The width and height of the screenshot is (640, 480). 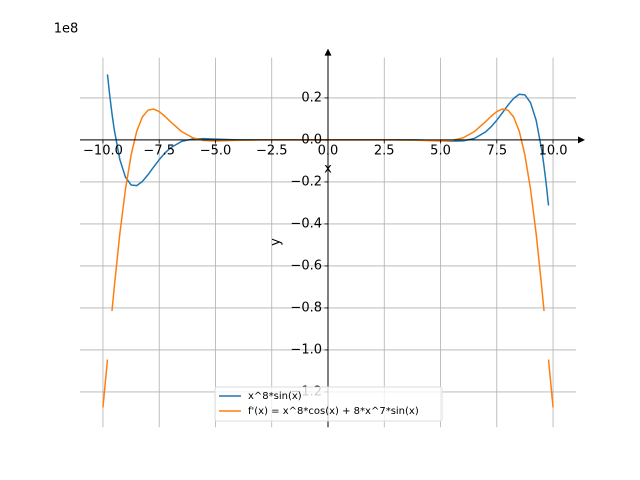 What do you see at coordinates (306, 307) in the screenshot?
I see `y-tick-label: −0.8` at bounding box center [306, 307].